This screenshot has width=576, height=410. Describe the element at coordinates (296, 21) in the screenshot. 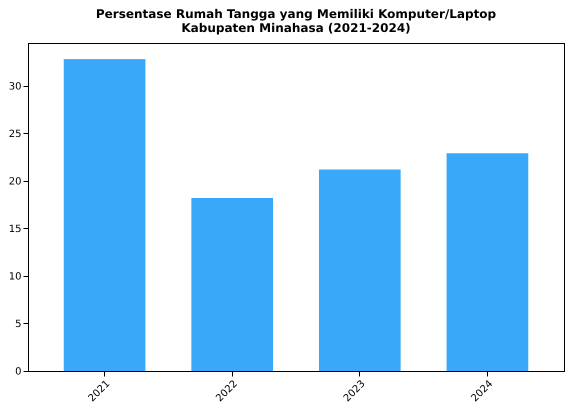

I see `chart-title: Persentase Rumah Tangga yang Memiliki Komputer/Laptop Kabupaten Minahasa (2021-2024)` at that location.